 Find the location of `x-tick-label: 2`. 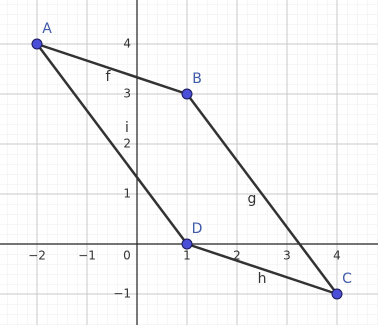

x-tick-label: 2 is located at coordinates (237, 256).